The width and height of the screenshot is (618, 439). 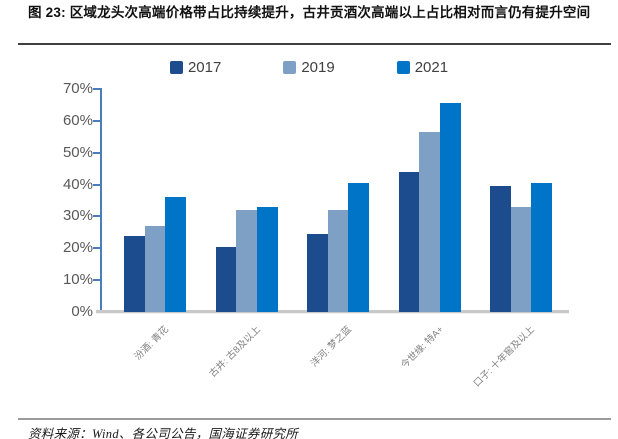 What do you see at coordinates (77, 280) in the screenshot?
I see `y-tick-label: 10%` at bounding box center [77, 280].